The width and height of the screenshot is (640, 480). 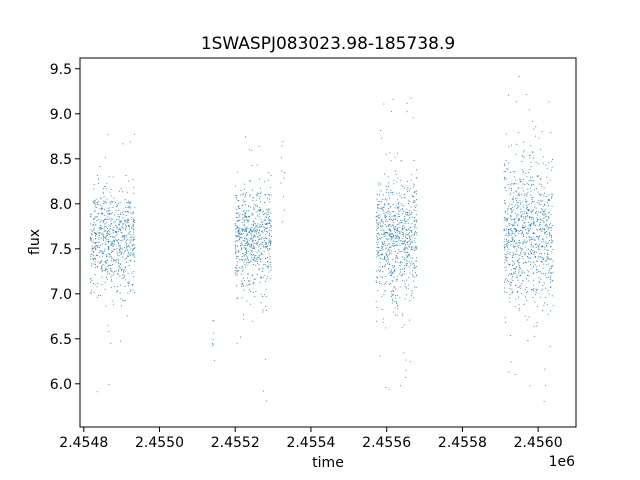 What do you see at coordinates (310, 443) in the screenshot?
I see `x-tick-label: 2.4554` at bounding box center [310, 443].